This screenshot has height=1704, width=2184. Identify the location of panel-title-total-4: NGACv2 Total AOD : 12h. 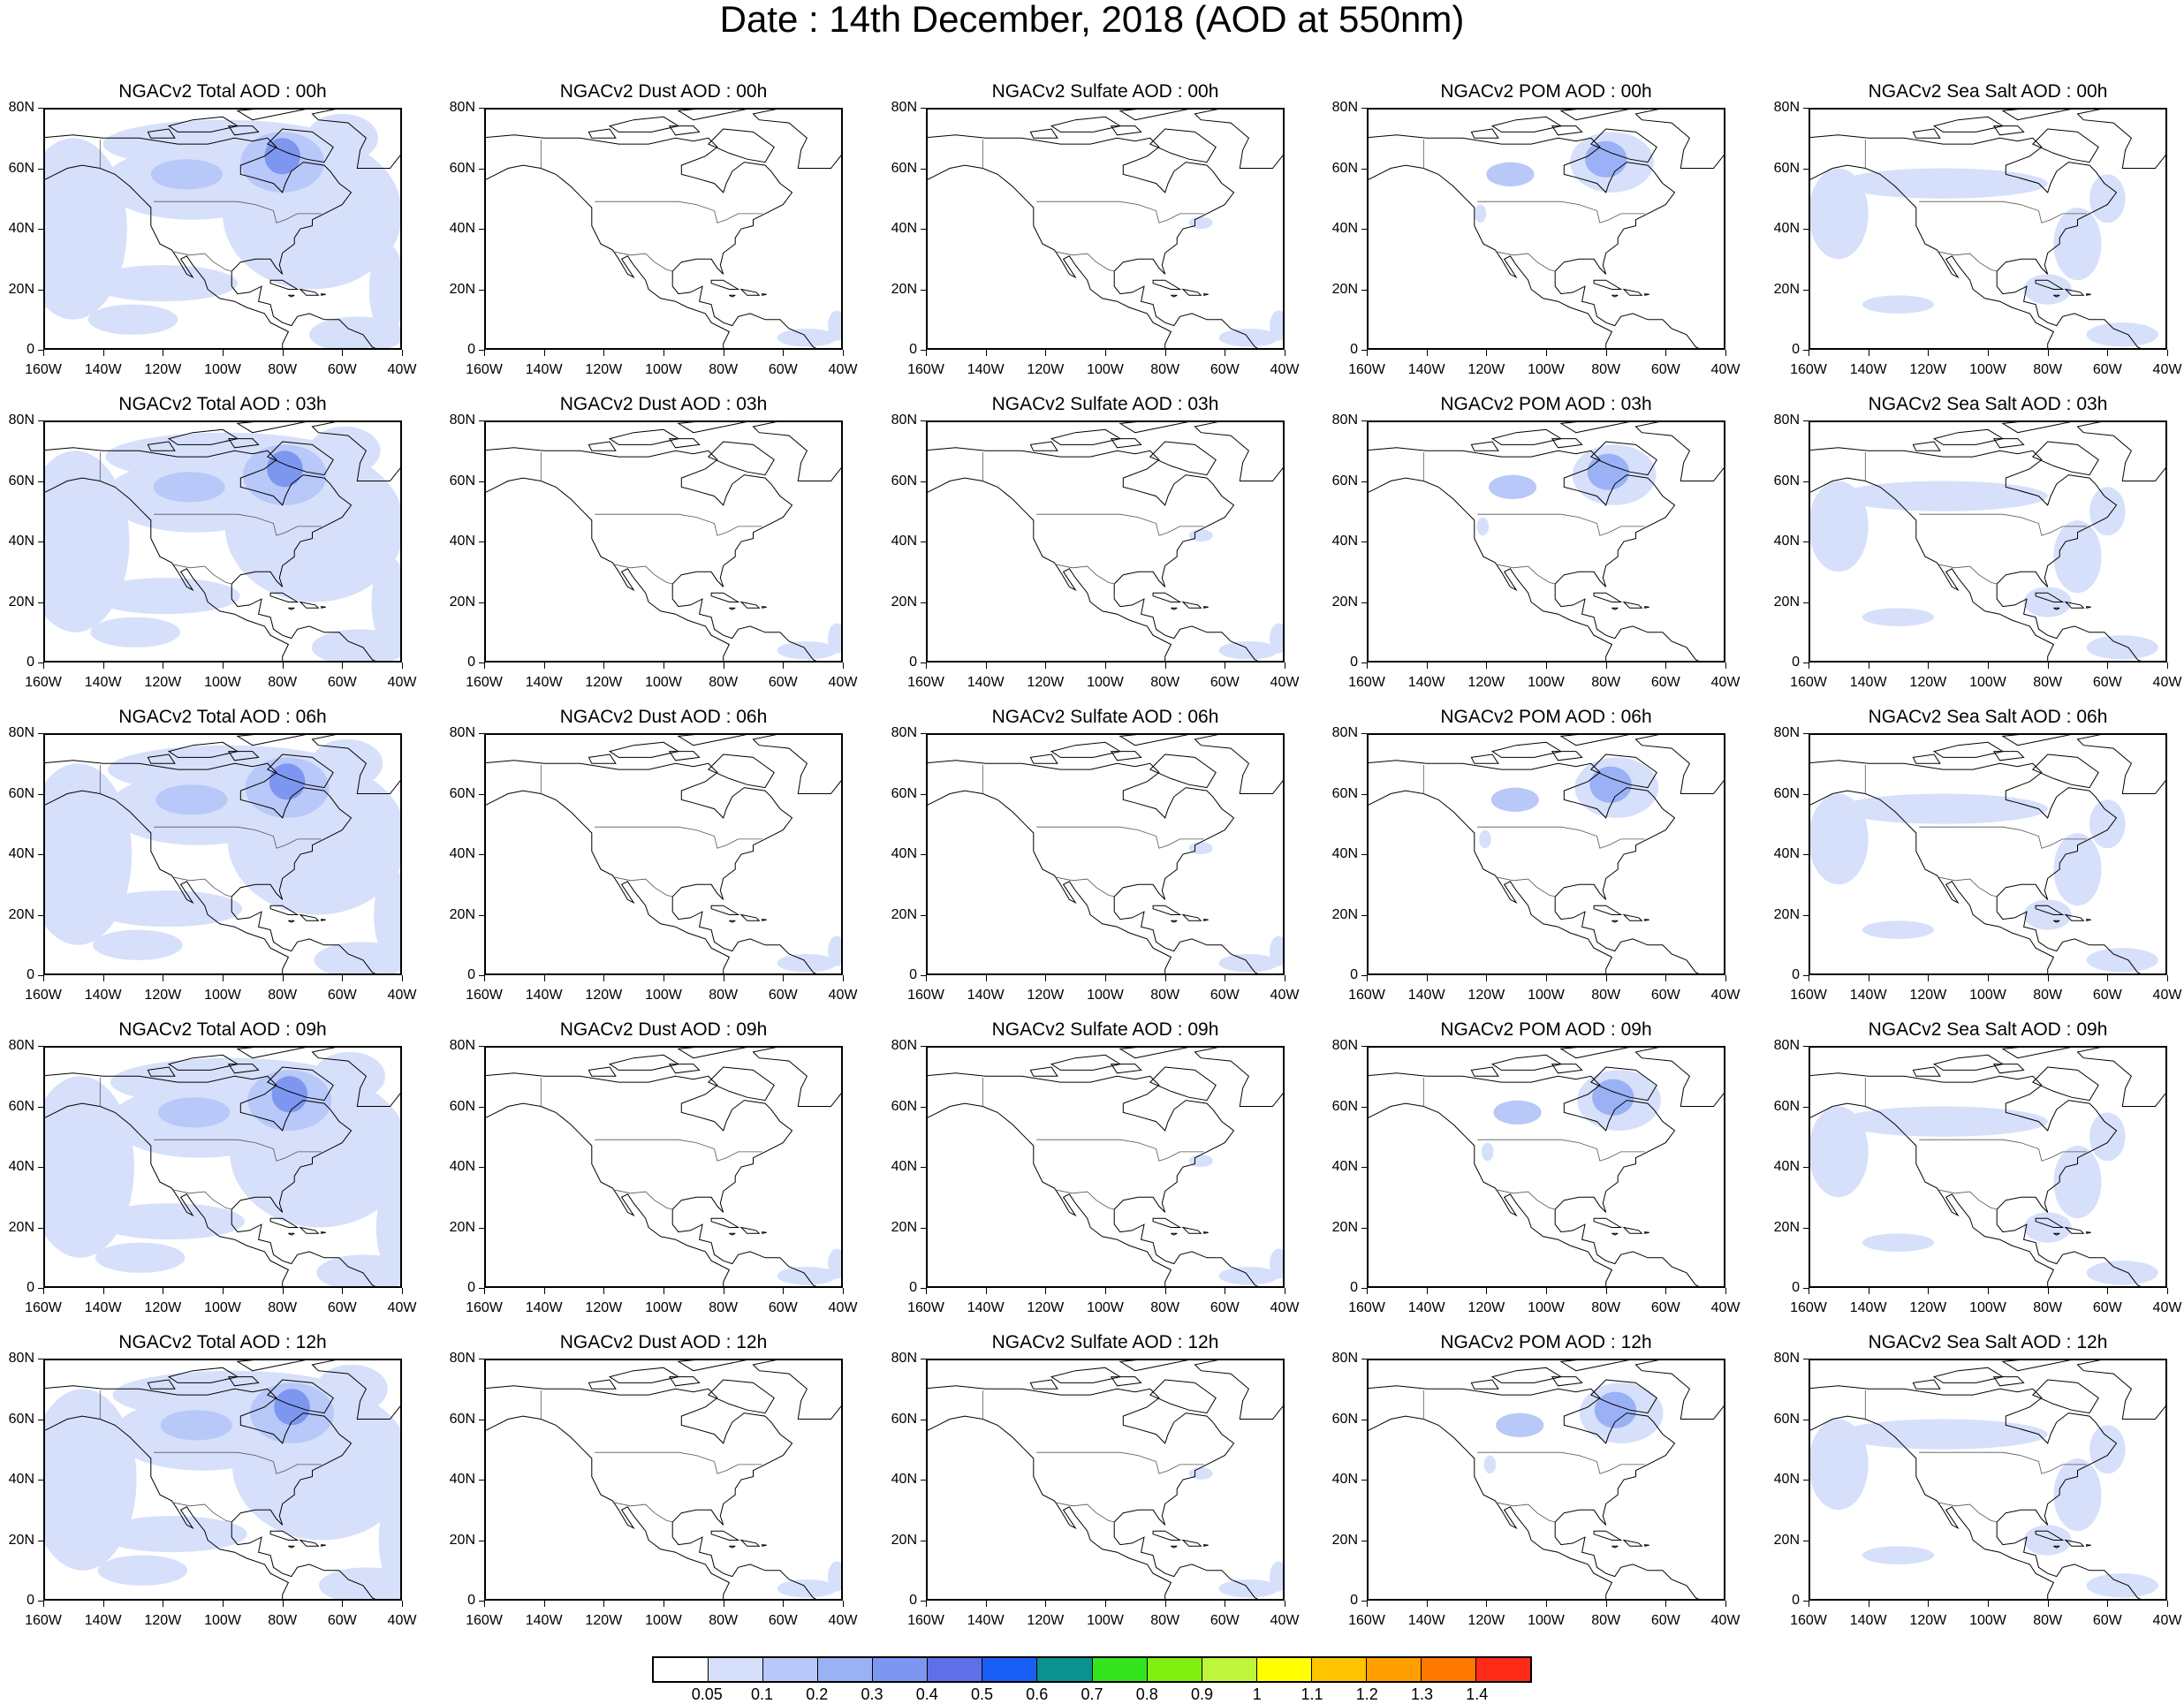
(222, 1342).